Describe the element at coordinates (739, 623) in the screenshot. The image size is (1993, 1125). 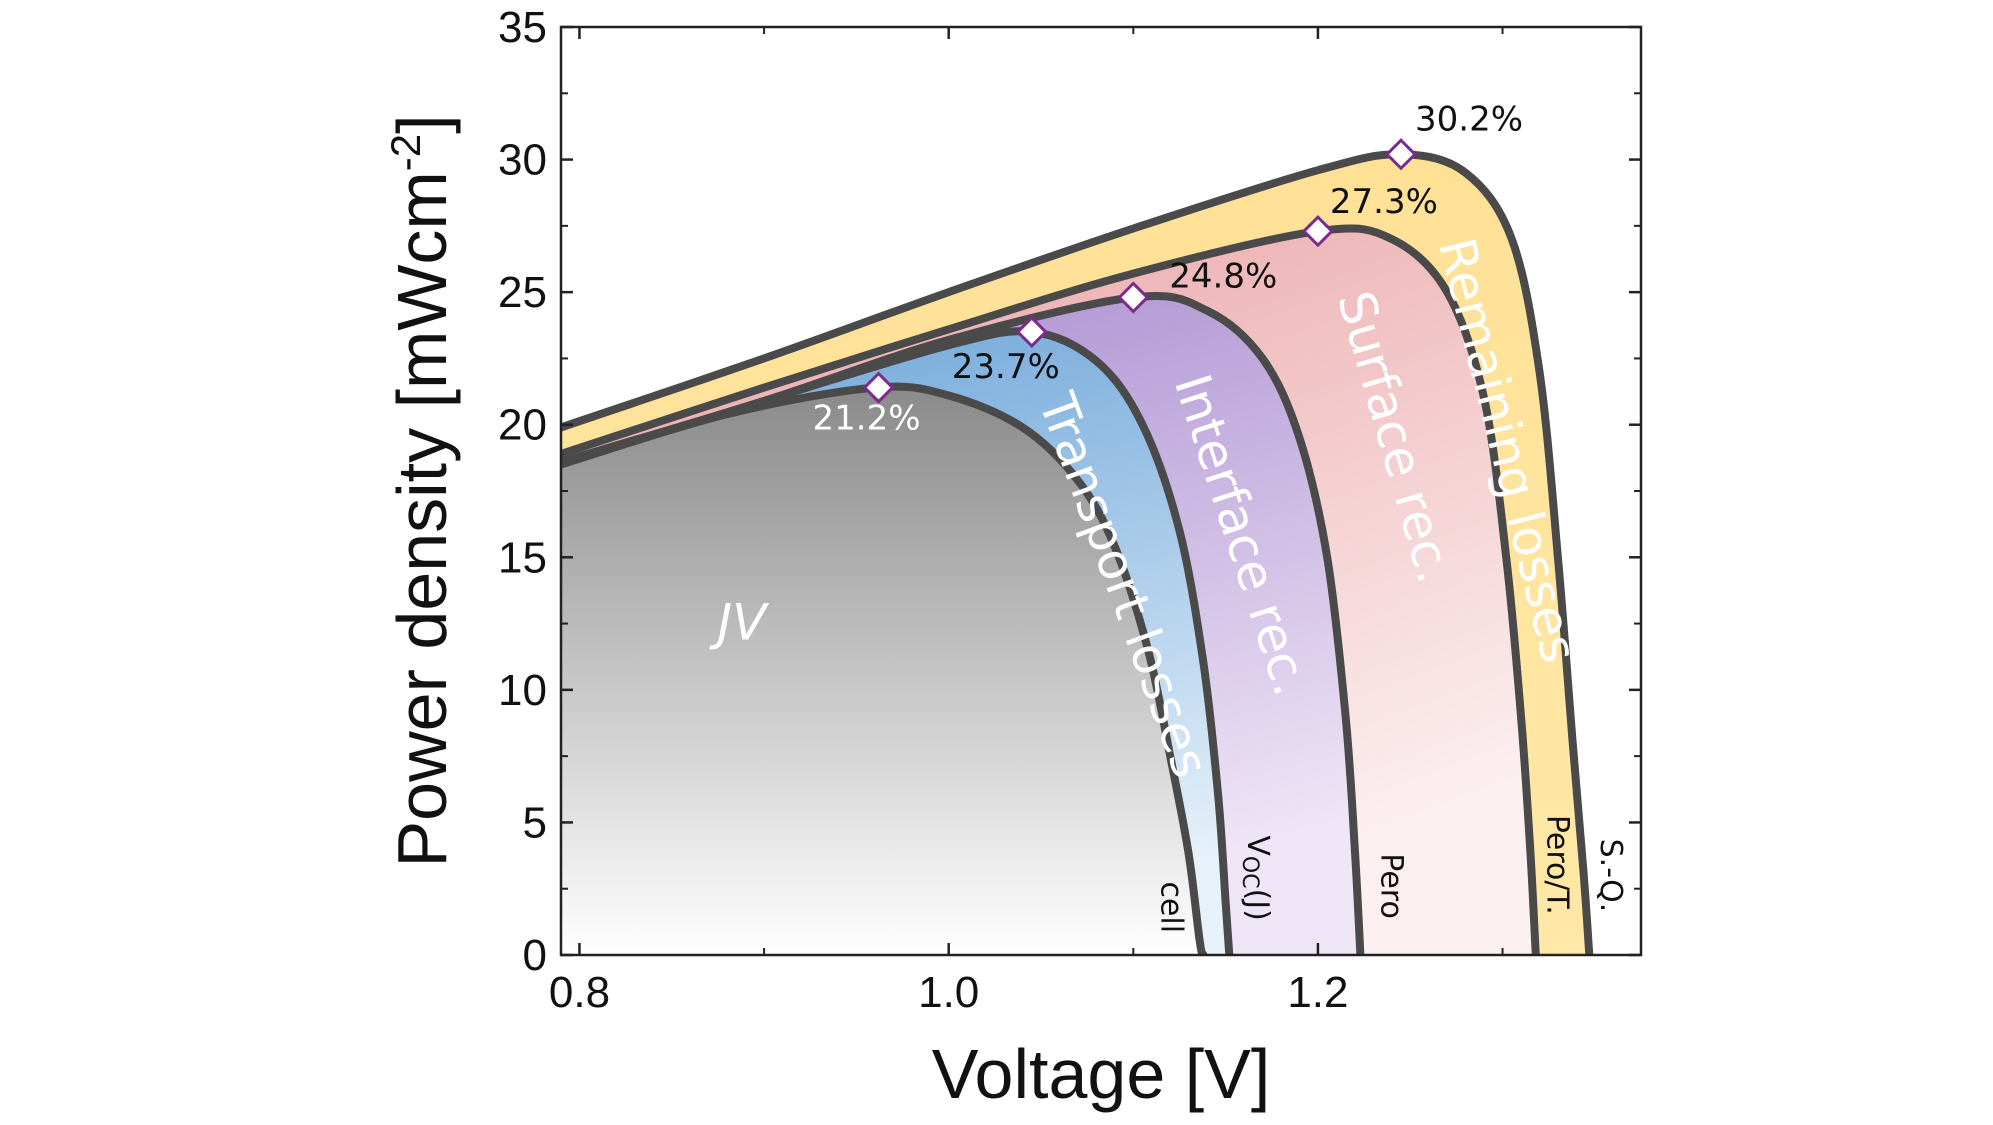
I see `region-label: JV` at that location.